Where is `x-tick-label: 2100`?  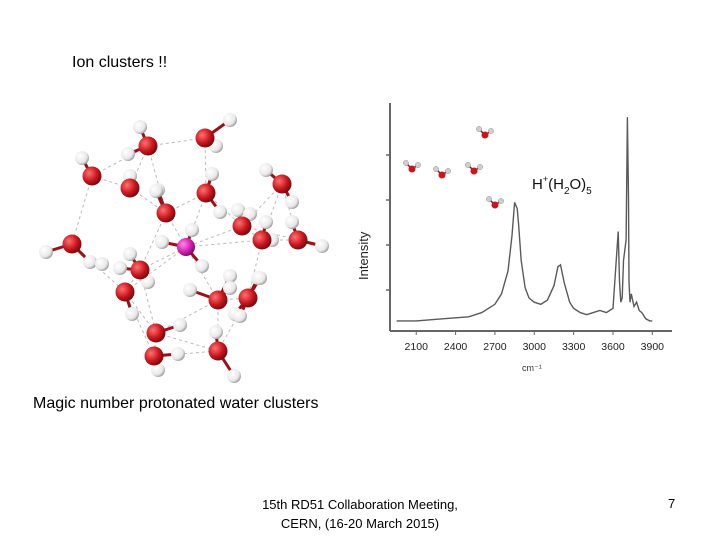 x-tick-label: 2100 is located at coordinates (417, 347).